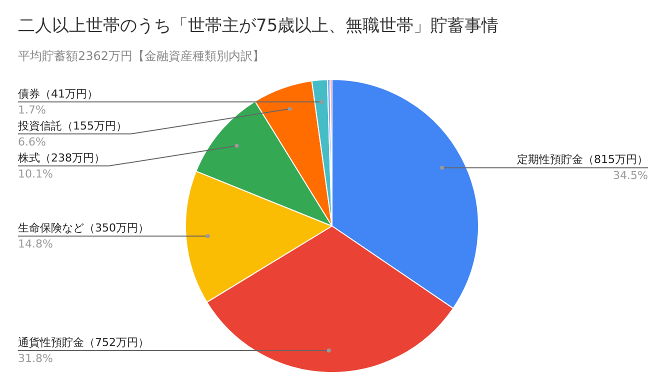  Describe the element at coordinates (32, 141) in the screenshot. I see `data-label: 6.6%` at that location.